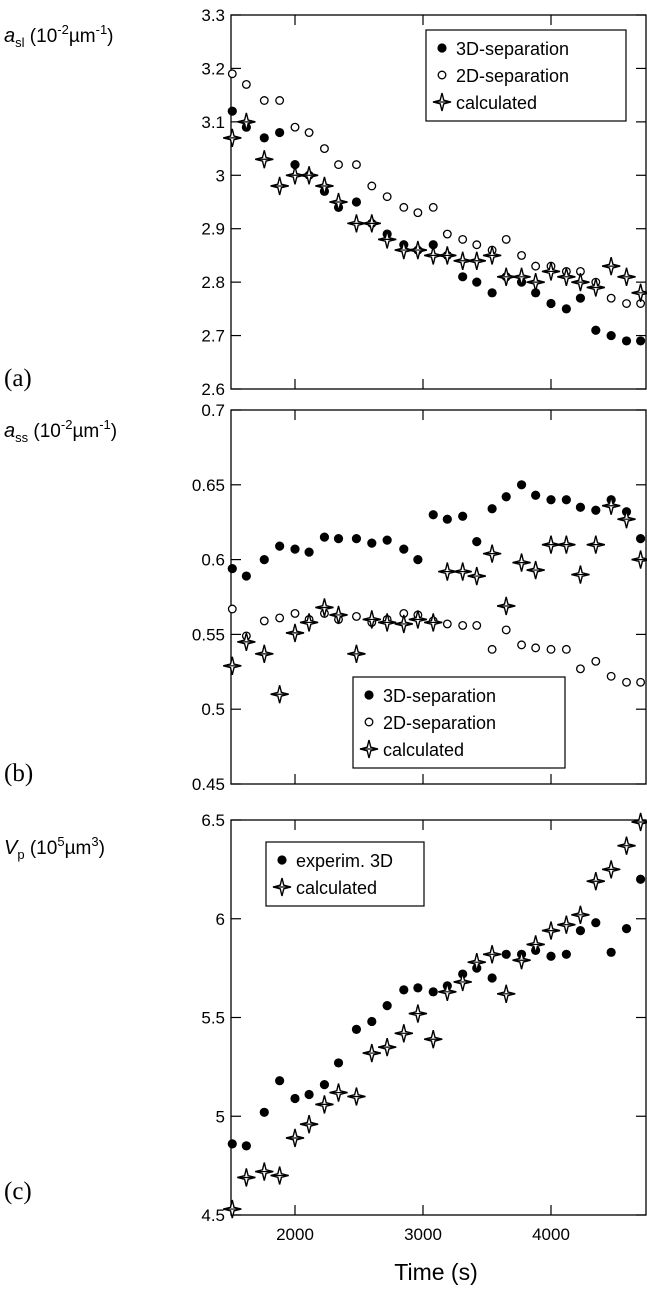 Image resolution: width=647 pixels, height=1295 pixels. Describe the element at coordinates (213, 820) in the screenshot. I see `y-tick-label: 6.5` at that location.